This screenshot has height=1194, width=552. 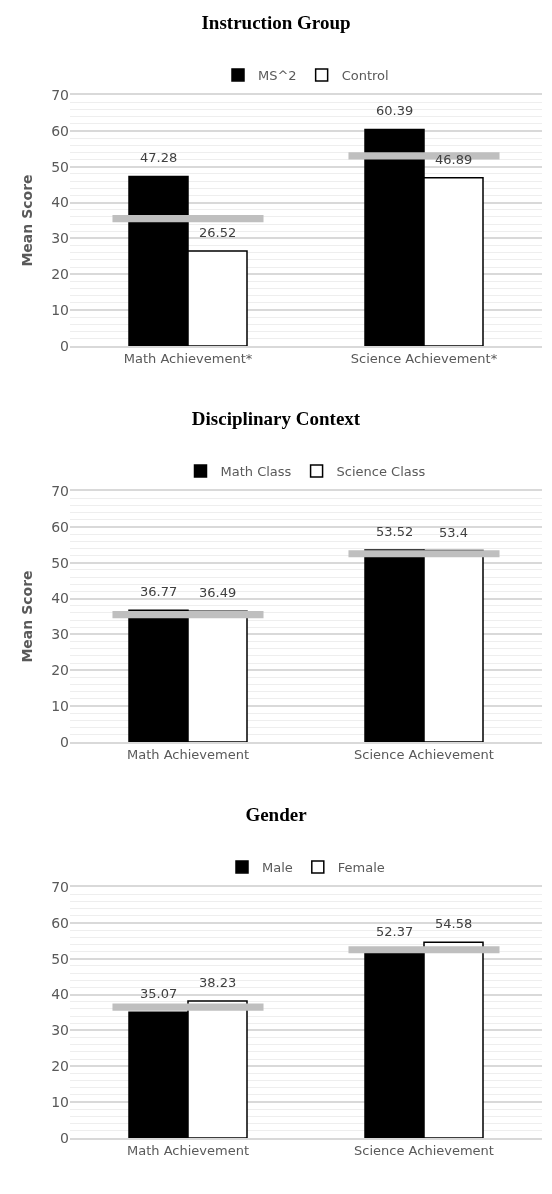 What do you see at coordinates (276, 23) in the screenshot?
I see `chart-title: Instruction Group` at bounding box center [276, 23].